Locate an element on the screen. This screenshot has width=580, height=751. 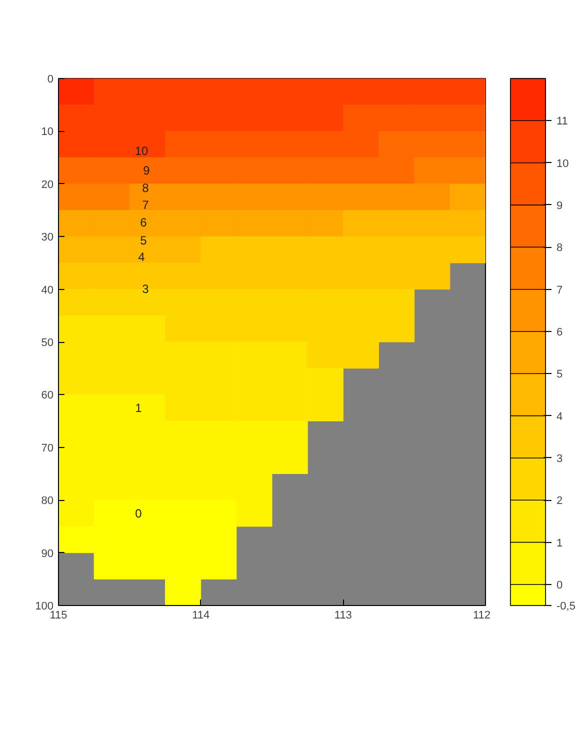
y-tick-label: 0 is located at coordinates (50, 80).